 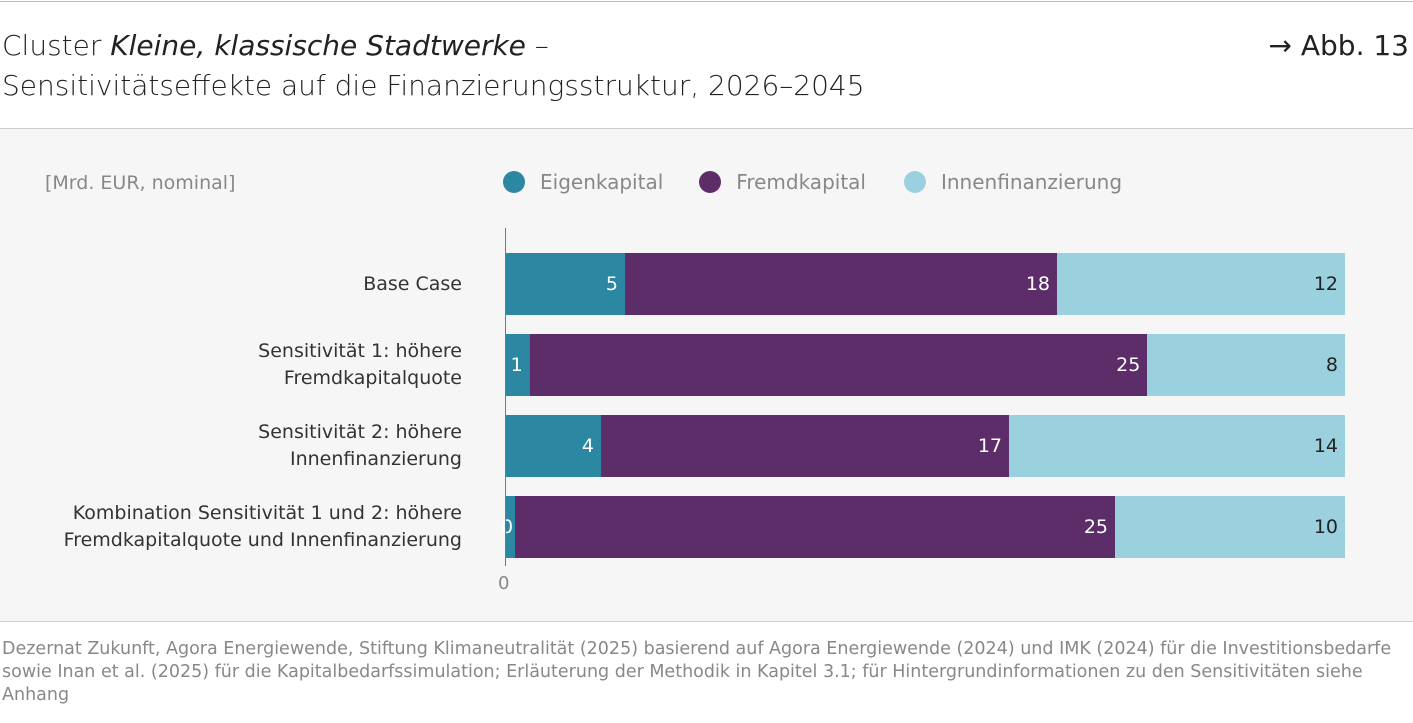 I want to click on data-label: 14, so click(x=1325, y=446).